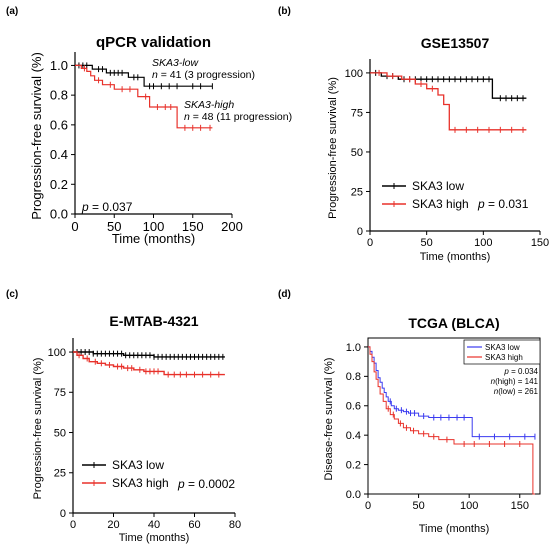  What do you see at coordinates (235, 525) in the screenshot?
I see `x-tick-label: 80` at bounding box center [235, 525].